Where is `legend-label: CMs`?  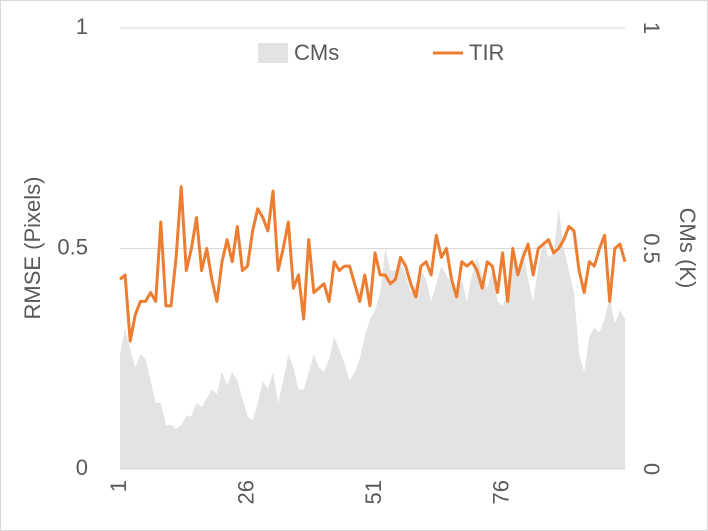 legend-label: CMs is located at coordinates (316, 52).